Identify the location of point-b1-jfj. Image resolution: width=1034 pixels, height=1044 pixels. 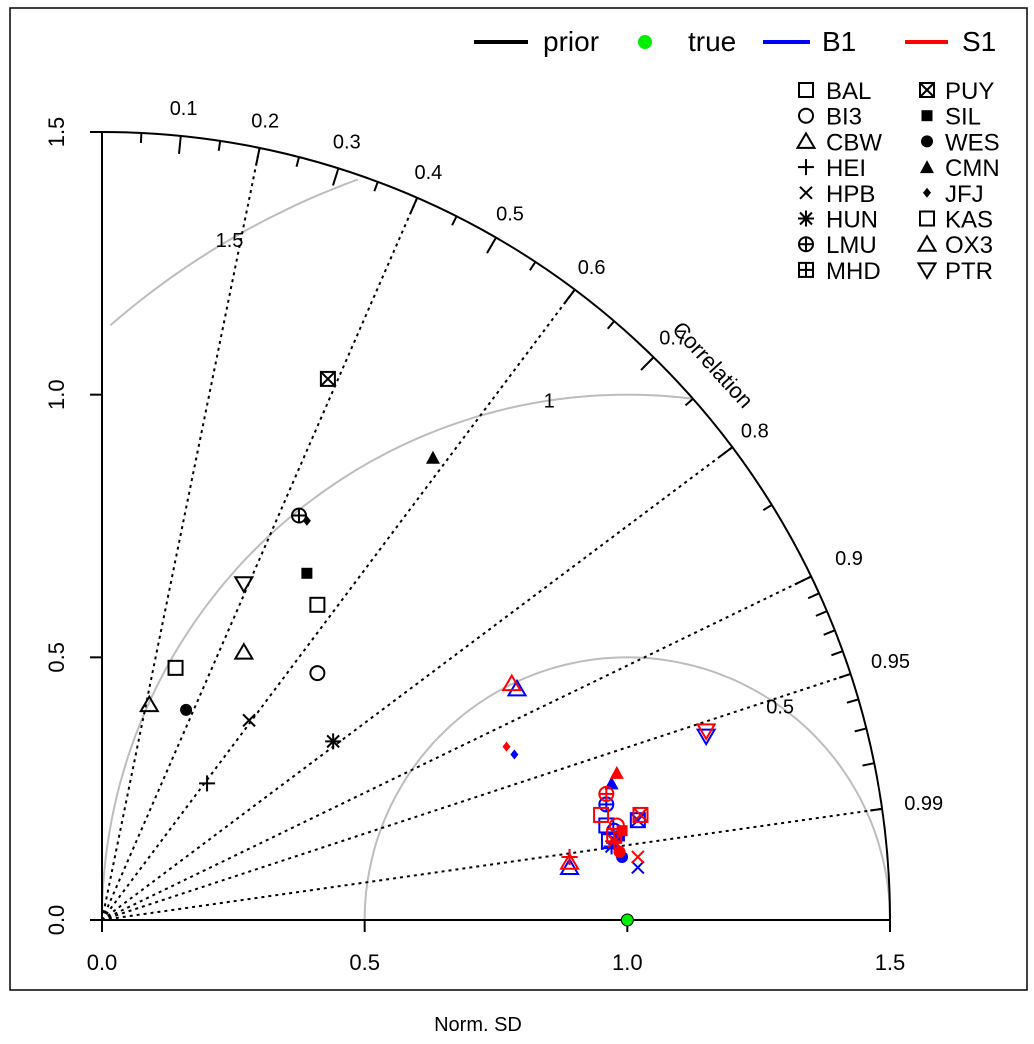
(514, 754).